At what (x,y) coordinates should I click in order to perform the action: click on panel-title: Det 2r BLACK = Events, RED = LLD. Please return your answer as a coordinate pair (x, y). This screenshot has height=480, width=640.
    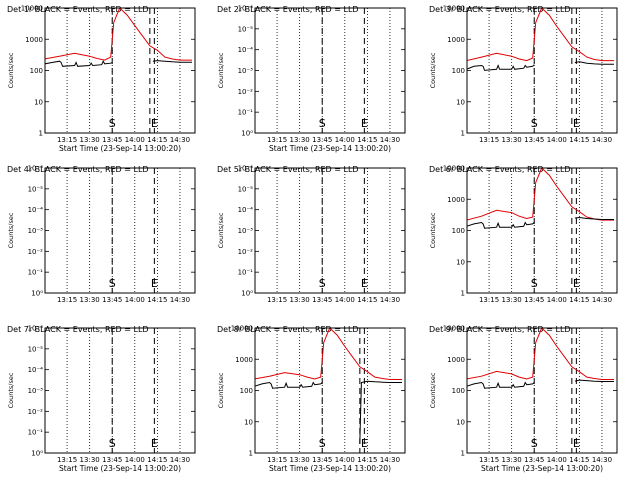
    Looking at the image, I should click on (288, 9).